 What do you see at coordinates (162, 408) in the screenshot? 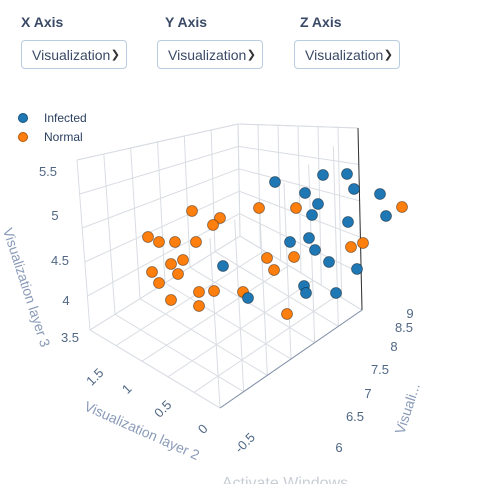
I see `y-tick-label: 0.5` at bounding box center [162, 408].